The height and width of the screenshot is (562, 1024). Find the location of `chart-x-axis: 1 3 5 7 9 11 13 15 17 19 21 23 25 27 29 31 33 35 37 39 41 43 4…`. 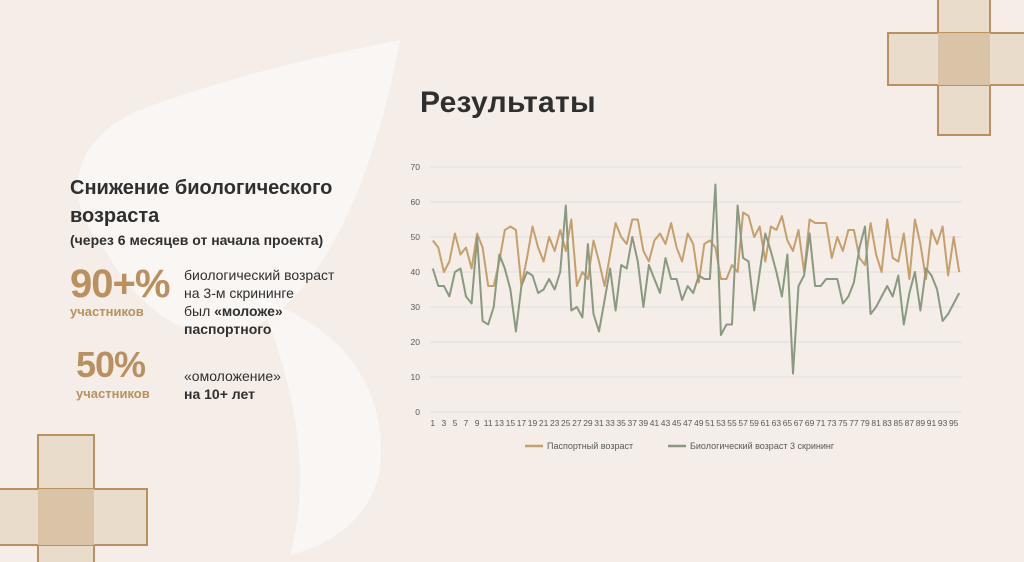

chart-x-axis: 1 3 5 7 9 11 13 15 17 19 21 23 25 27 29 31 33 35 37 39 41 43 4… is located at coordinates (694, 423).